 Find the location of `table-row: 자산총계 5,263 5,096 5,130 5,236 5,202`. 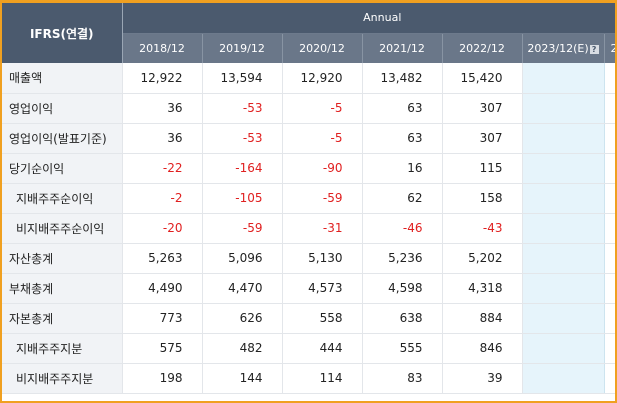

table-row: 자산총계 5,263 5,096 5,130 5,236 5,202 is located at coordinates (308, 258).